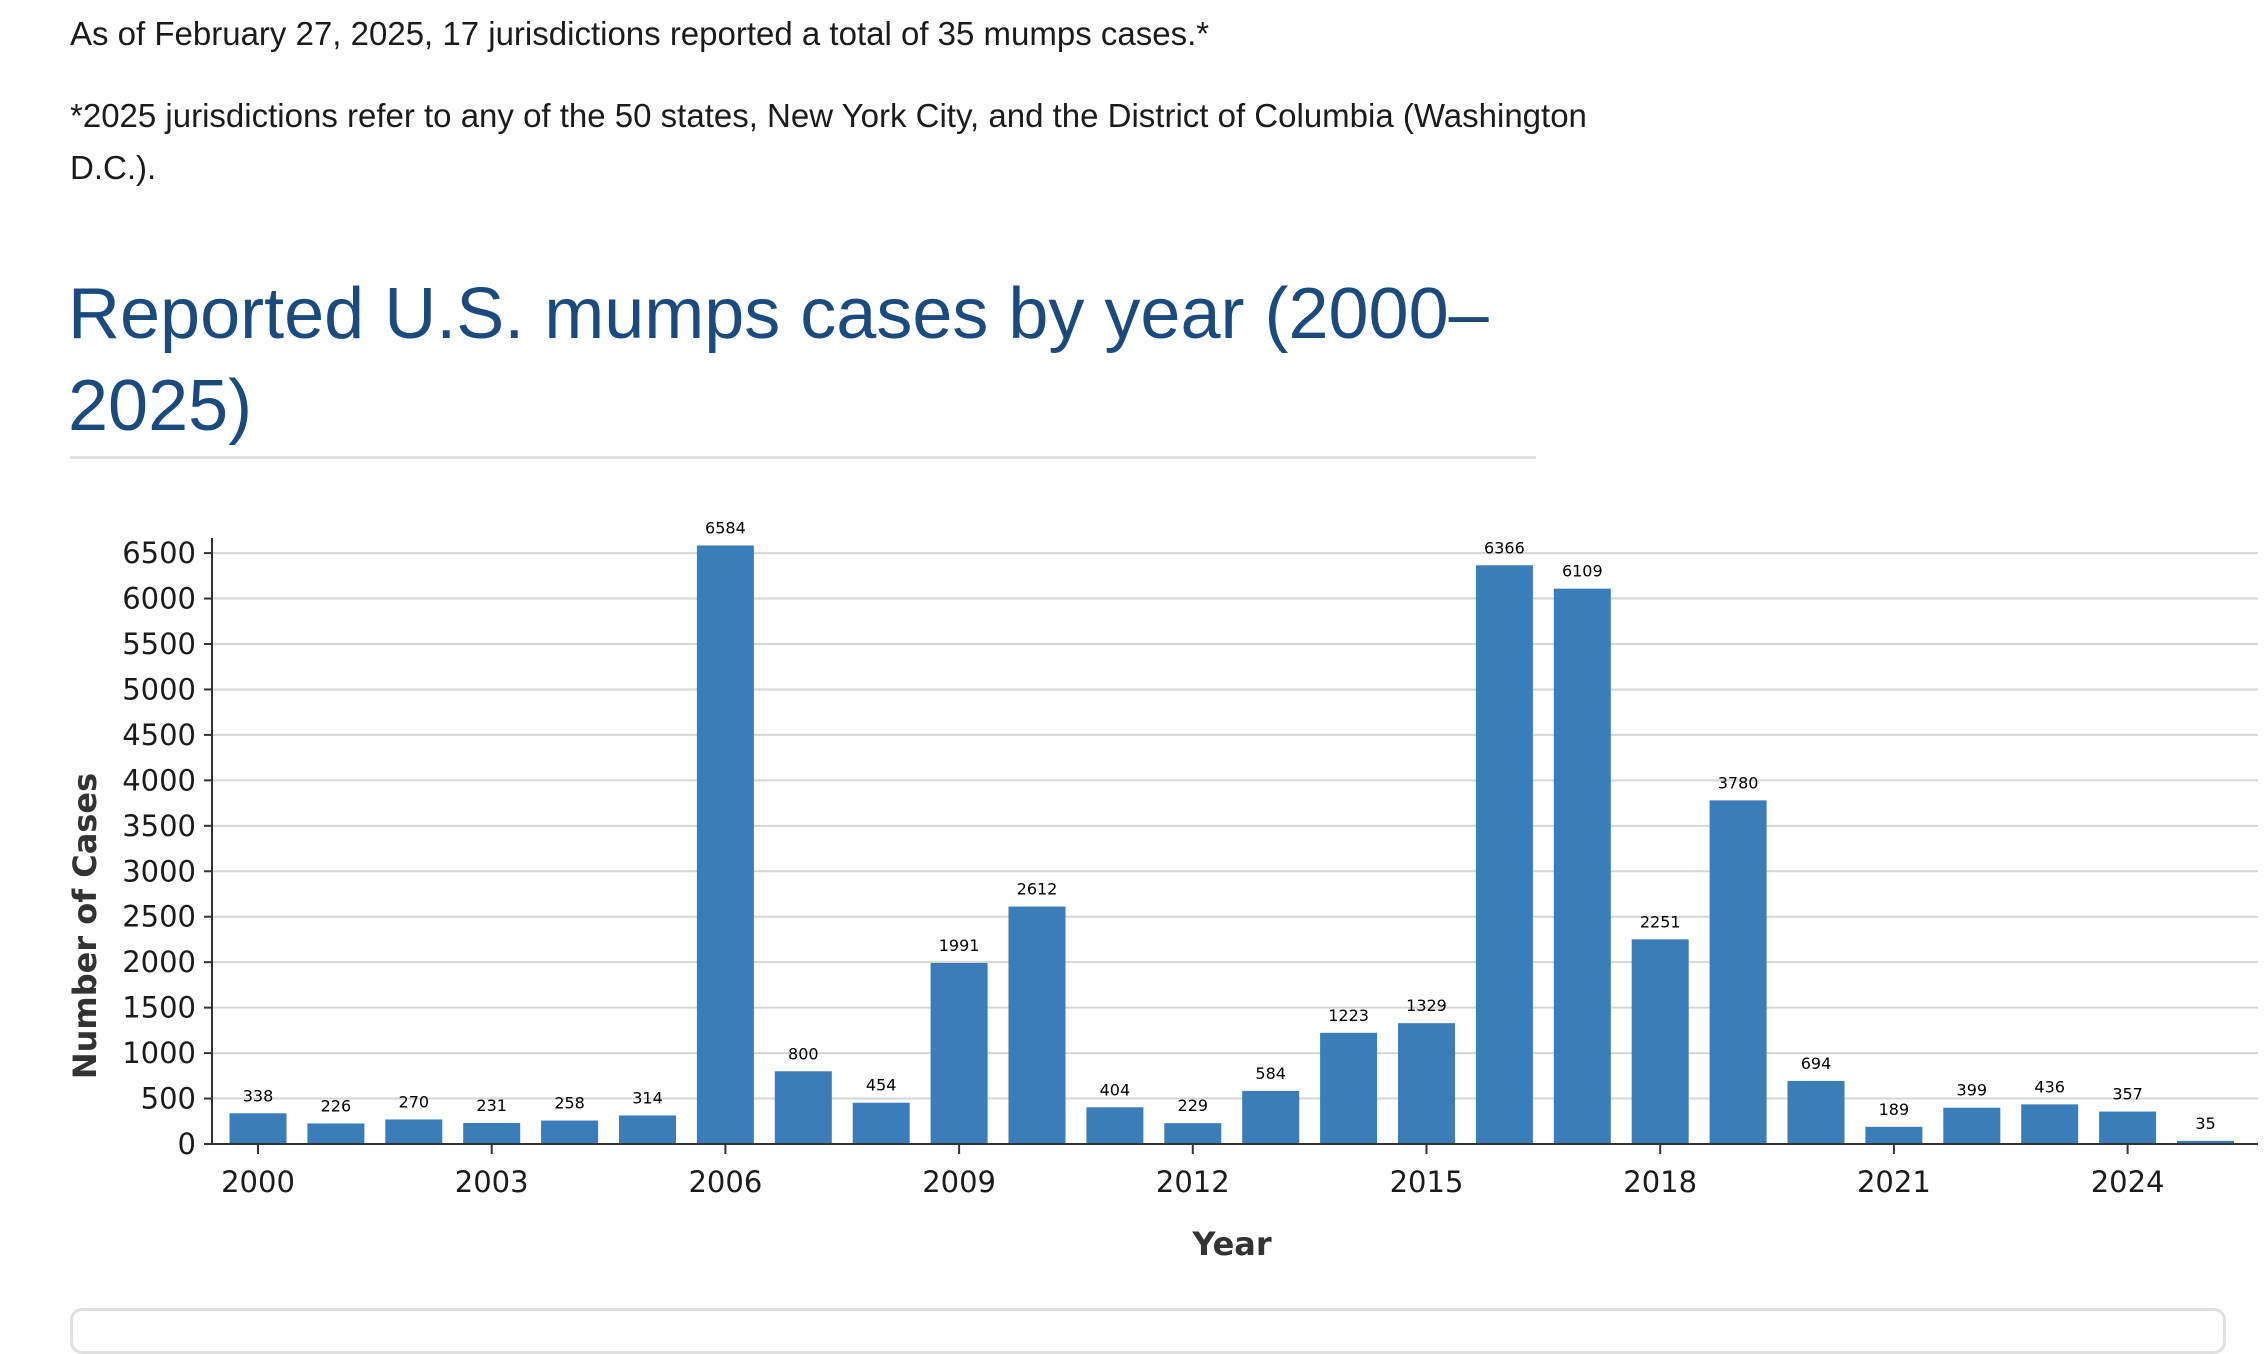 This screenshot has height=1354, width=2268. Describe the element at coordinates (1349, 1088) in the screenshot. I see `bar-2014` at that location.